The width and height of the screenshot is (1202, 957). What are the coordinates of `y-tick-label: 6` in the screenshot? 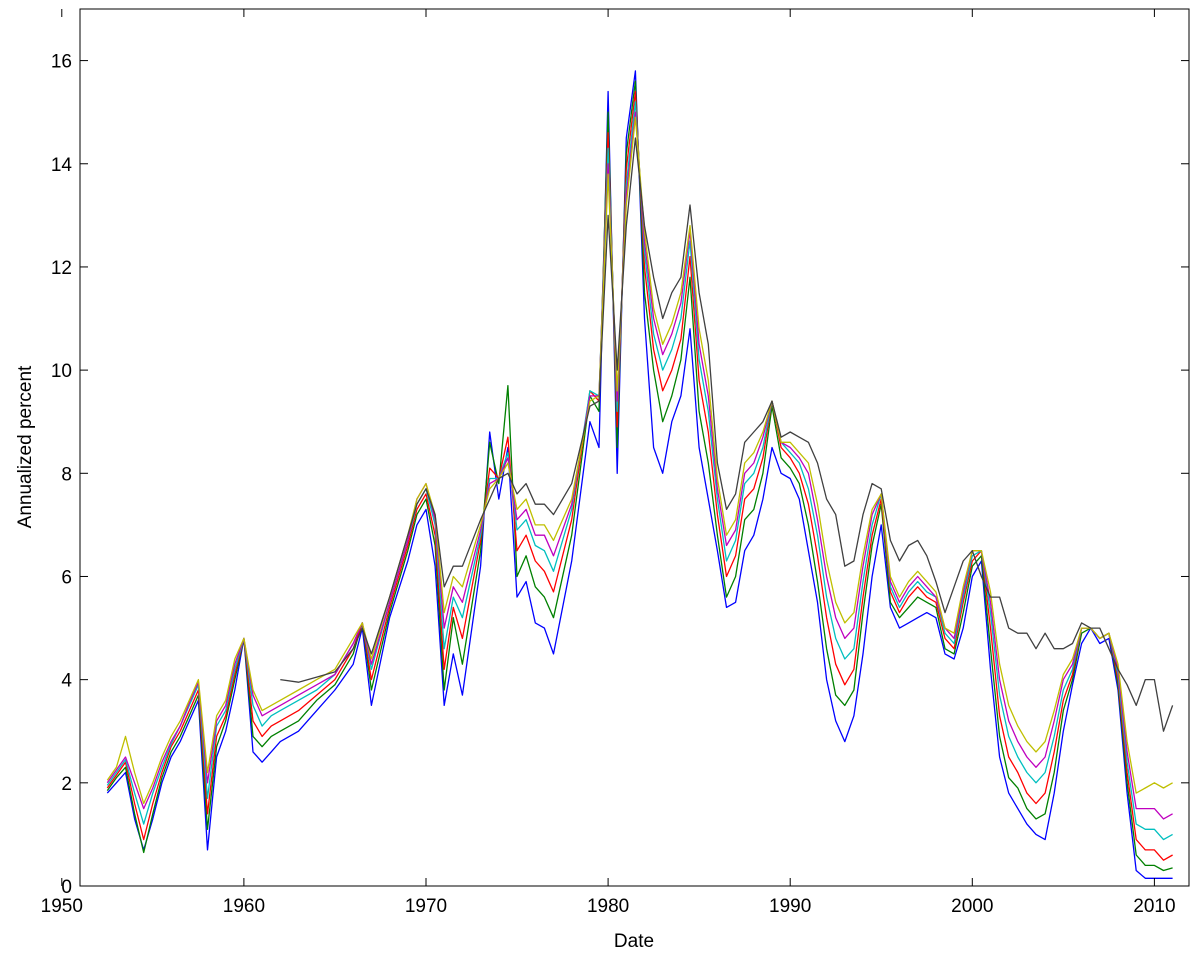 It's located at (66, 577).